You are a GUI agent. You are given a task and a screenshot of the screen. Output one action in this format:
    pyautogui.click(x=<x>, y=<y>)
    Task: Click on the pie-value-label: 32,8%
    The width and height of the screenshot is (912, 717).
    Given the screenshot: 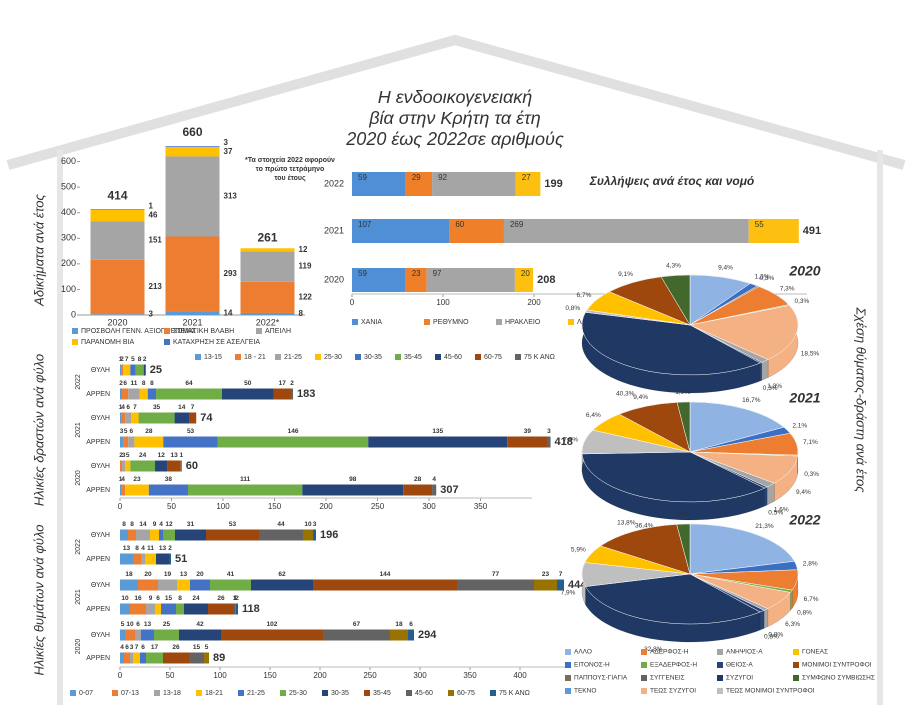 What is the action you would take?
    pyautogui.click(x=653, y=649)
    